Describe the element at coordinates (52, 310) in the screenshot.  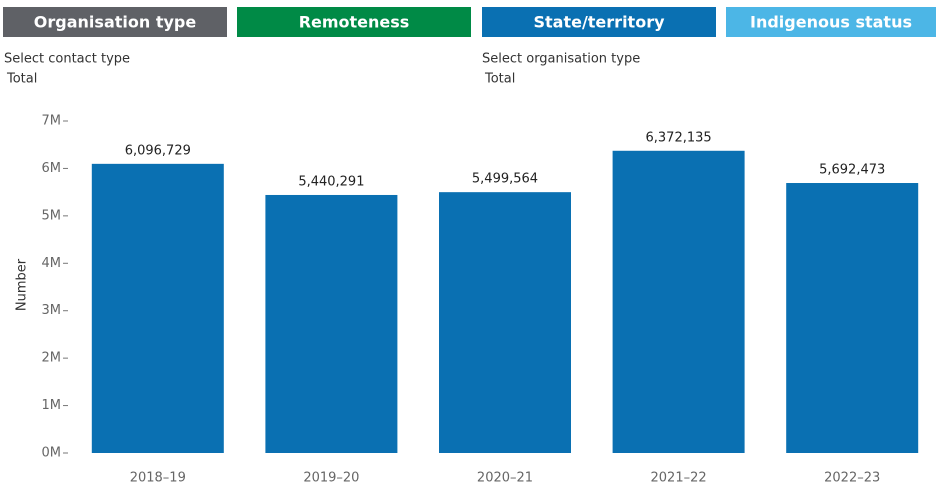
I see `y-tick-label: 3M` at that location.